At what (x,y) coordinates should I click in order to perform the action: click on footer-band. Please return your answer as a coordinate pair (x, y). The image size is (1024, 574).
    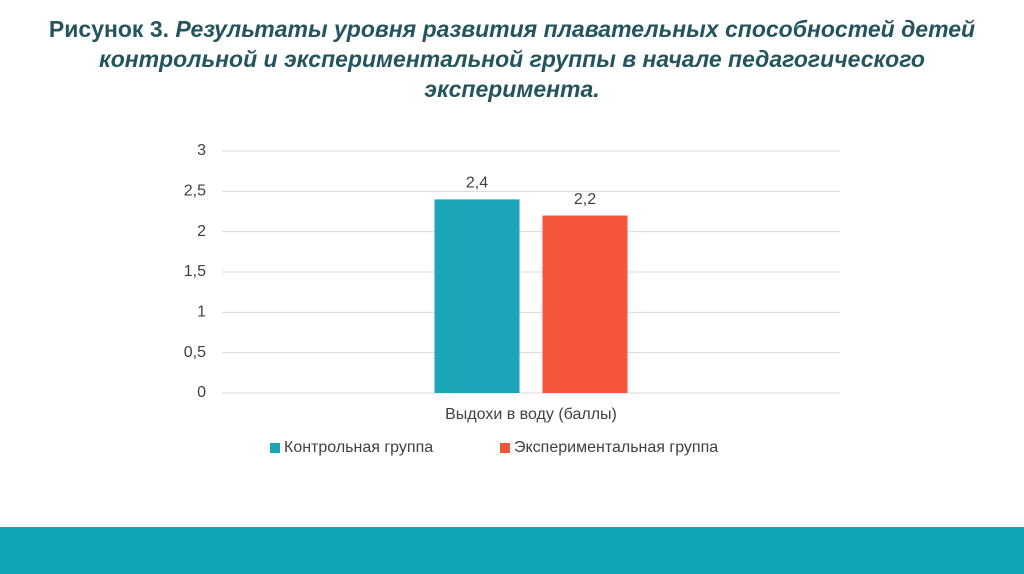
    Looking at the image, I should click on (512, 550).